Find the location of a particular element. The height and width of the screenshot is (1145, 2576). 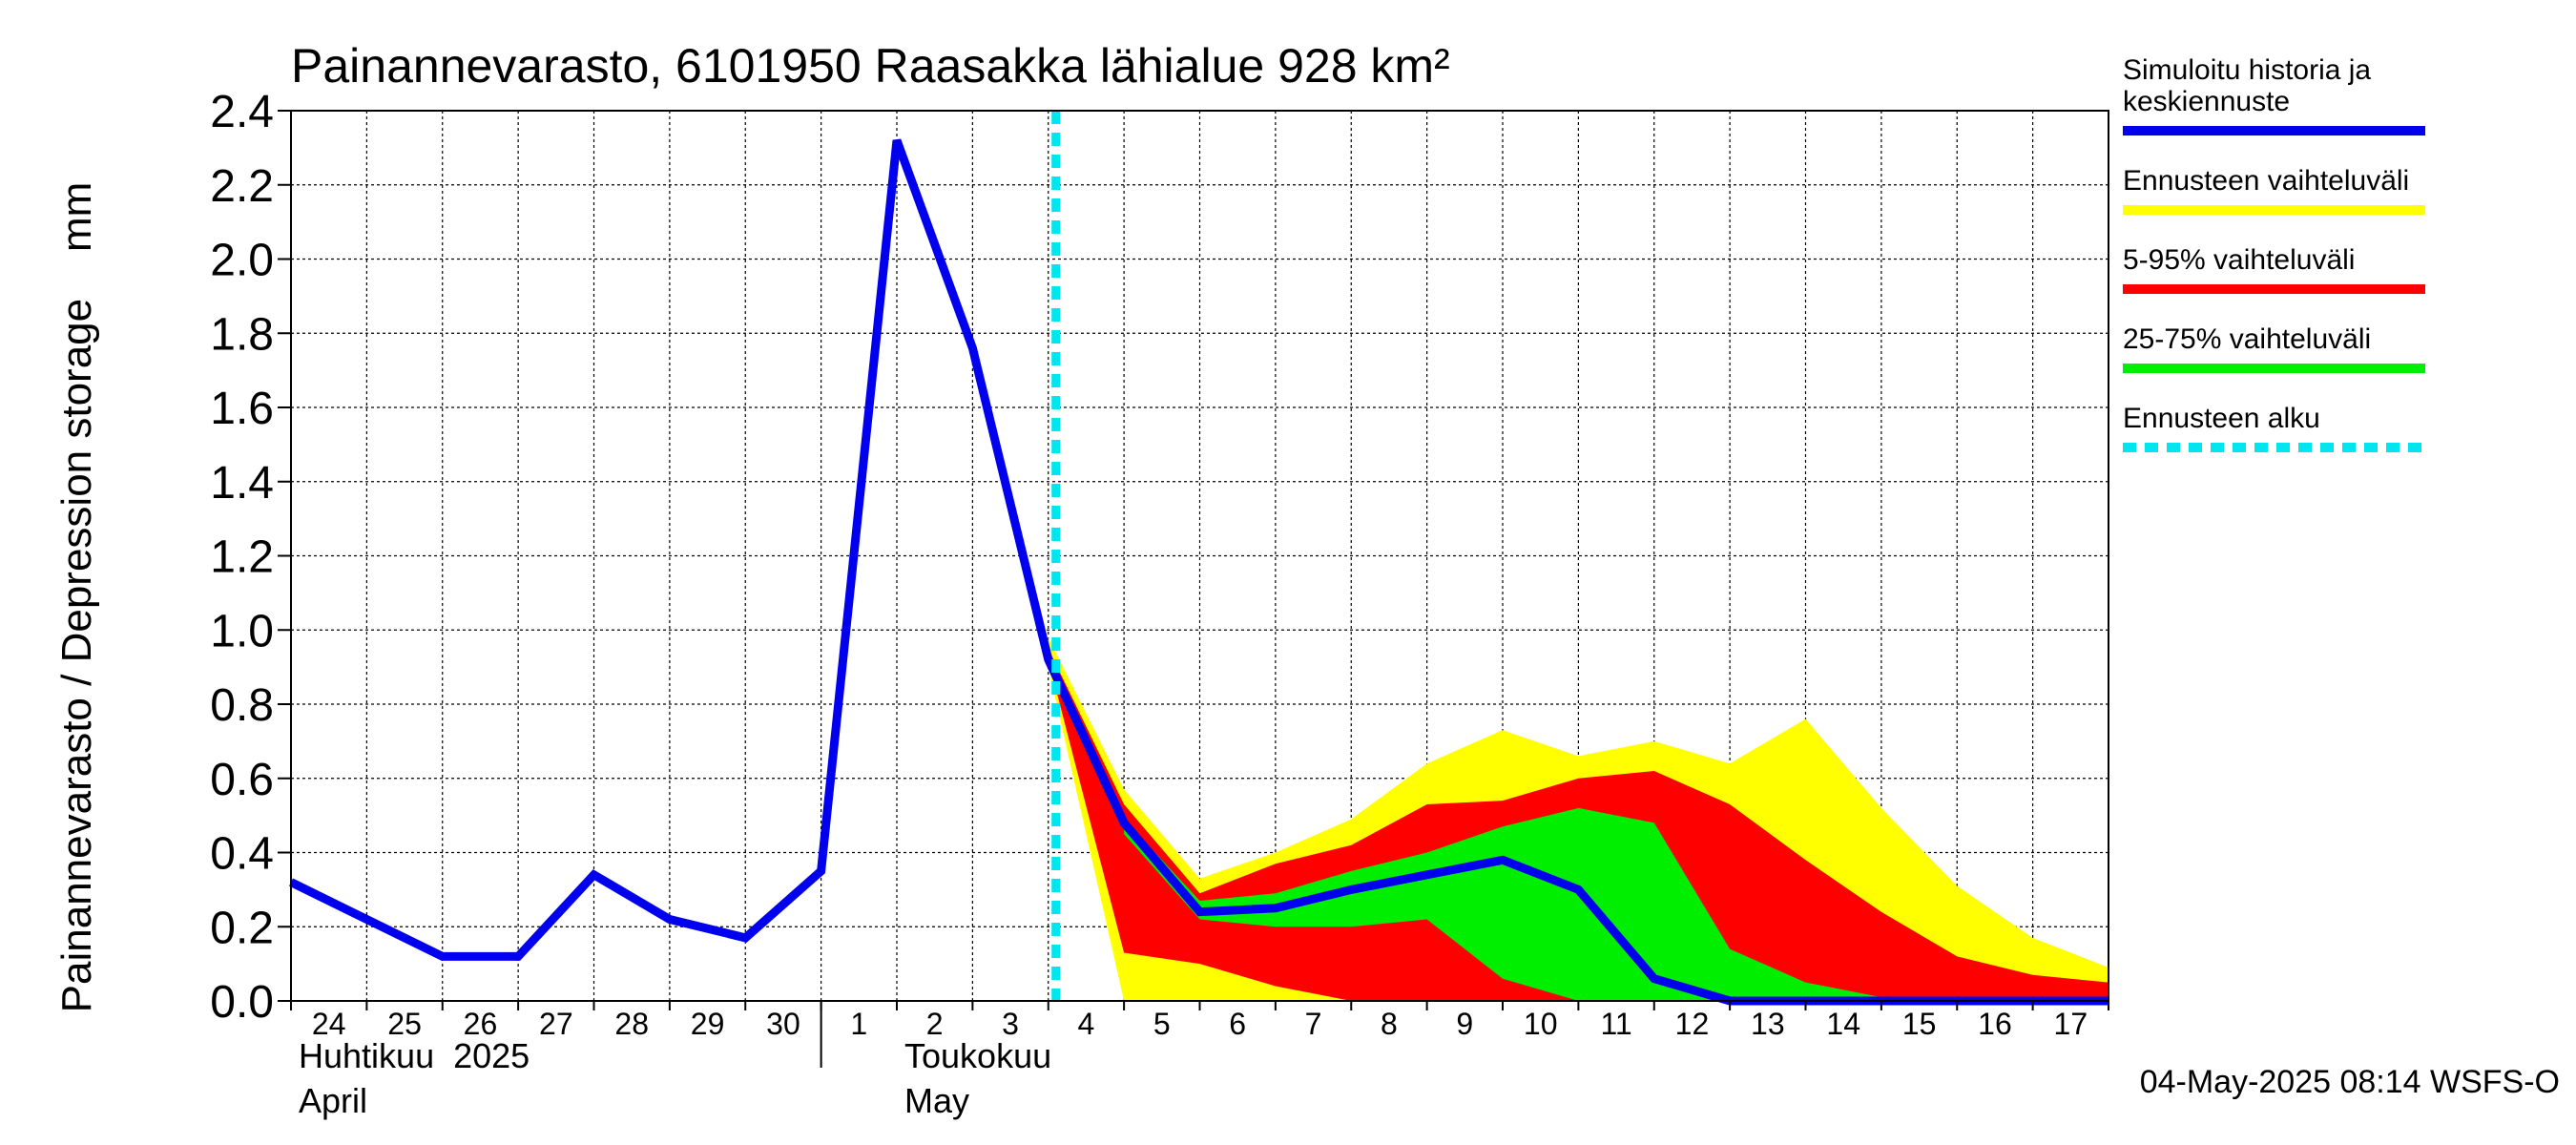

legend-label: Ennusteen vaihteluväli is located at coordinates (2266, 181).